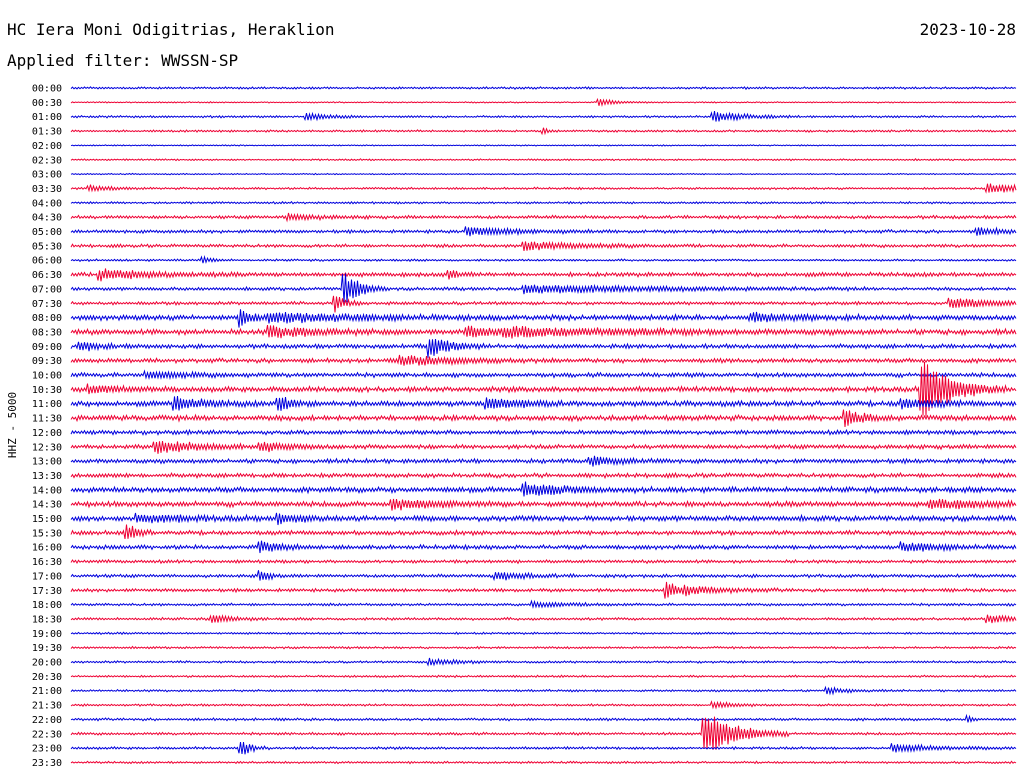 The width and height of the screenshot is (1024, 780). I want to click on row-time-label: 05:30, so click(47, 246).